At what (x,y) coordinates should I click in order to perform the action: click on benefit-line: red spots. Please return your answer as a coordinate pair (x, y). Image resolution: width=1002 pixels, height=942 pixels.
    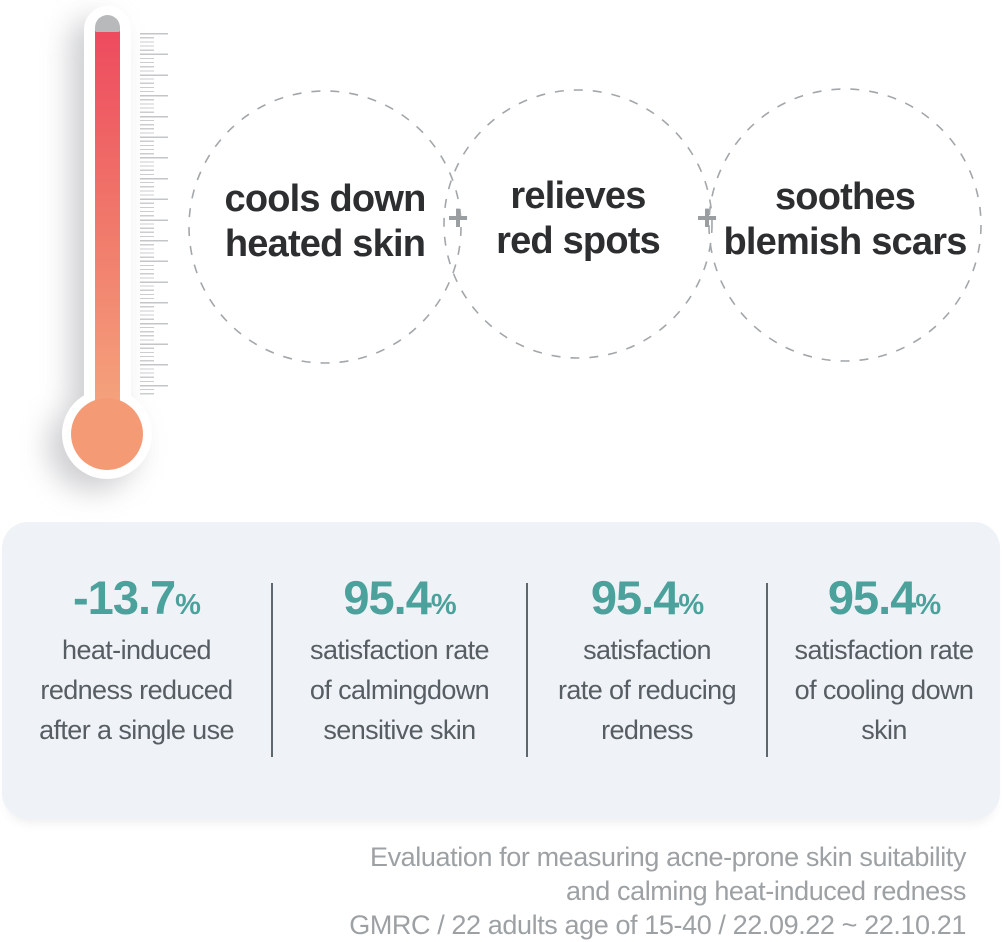
    Looking at the image, I should click on (578, 241).